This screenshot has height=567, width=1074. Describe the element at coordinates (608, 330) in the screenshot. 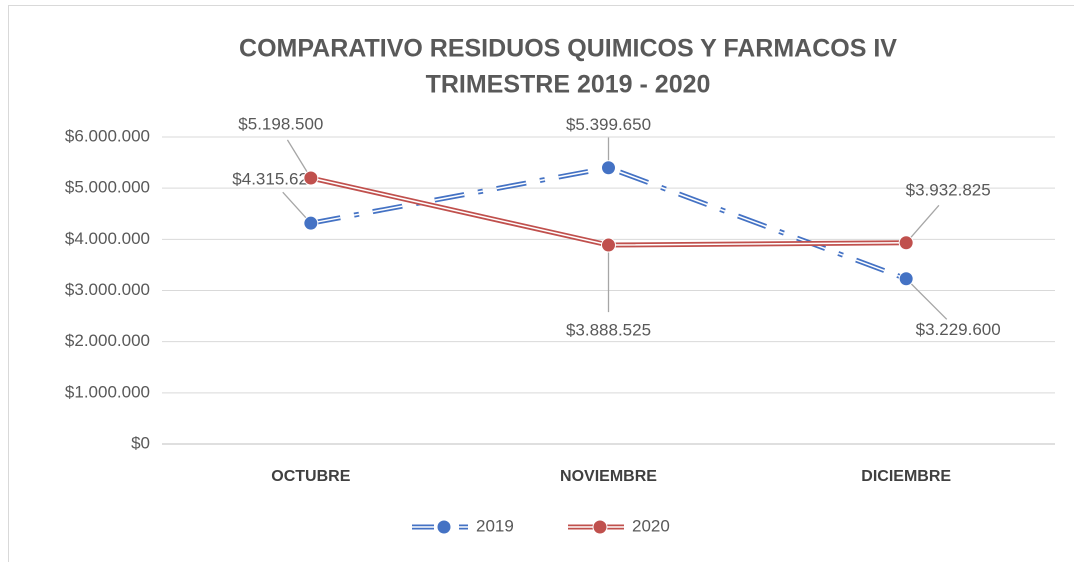

I see `data-label: $3.888.525` at that location.